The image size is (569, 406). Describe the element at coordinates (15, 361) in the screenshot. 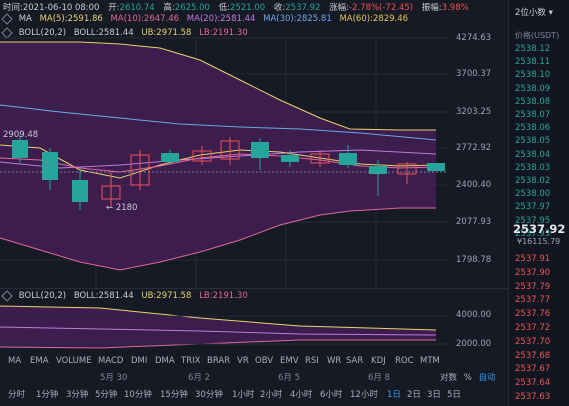

I see `indicator-ma: MA` at that location.